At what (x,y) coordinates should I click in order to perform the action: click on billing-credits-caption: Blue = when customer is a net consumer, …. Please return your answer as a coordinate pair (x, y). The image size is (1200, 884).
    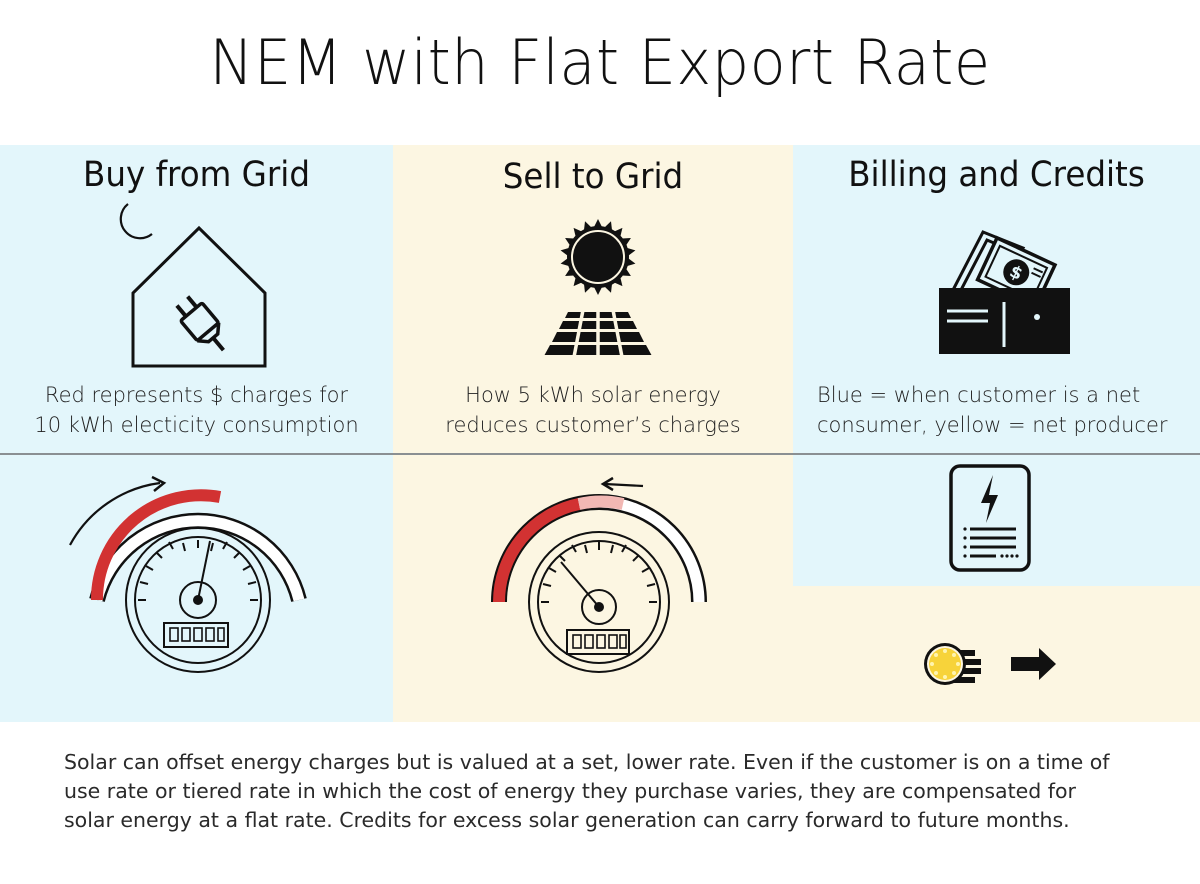
    Looking at the image, I should click on (992, 410).